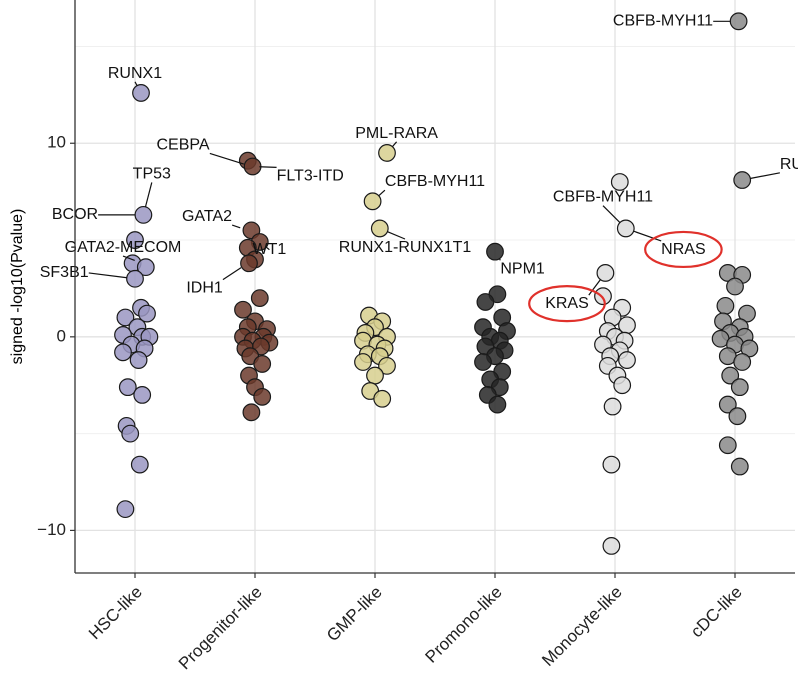 Image resolution: width=798 pixels, height=696 pixels. What do you see at coordinates (405, 247) in the screenshot?
I see `annotation-label: RUNX1-RUNX1T1` at bounding box center [405, 247].